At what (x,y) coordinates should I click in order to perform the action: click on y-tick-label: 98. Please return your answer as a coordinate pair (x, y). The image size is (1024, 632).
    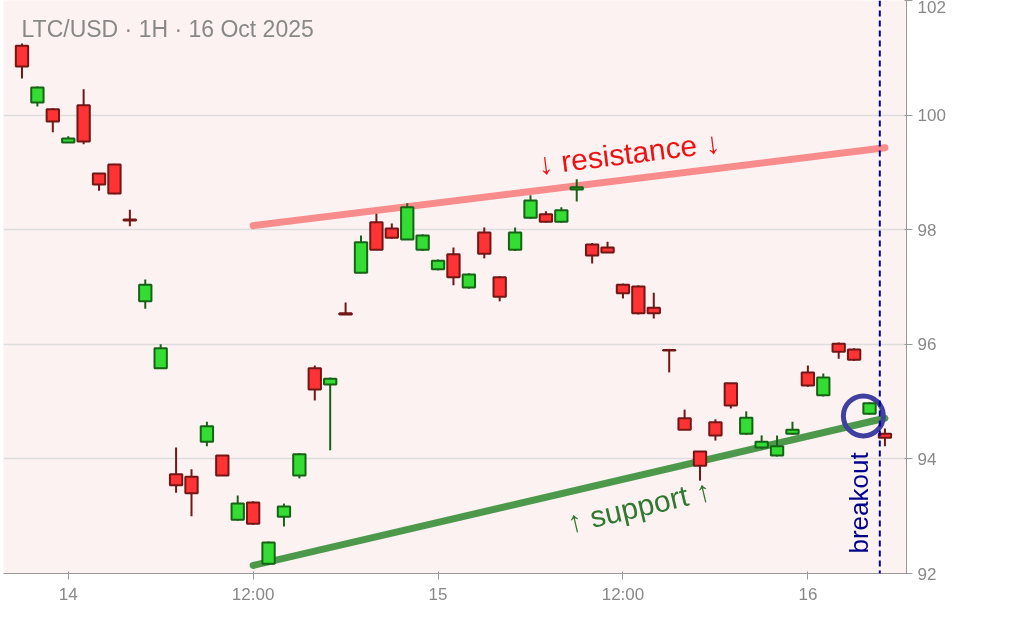
    Looking at the image, I should click on (927, 230).